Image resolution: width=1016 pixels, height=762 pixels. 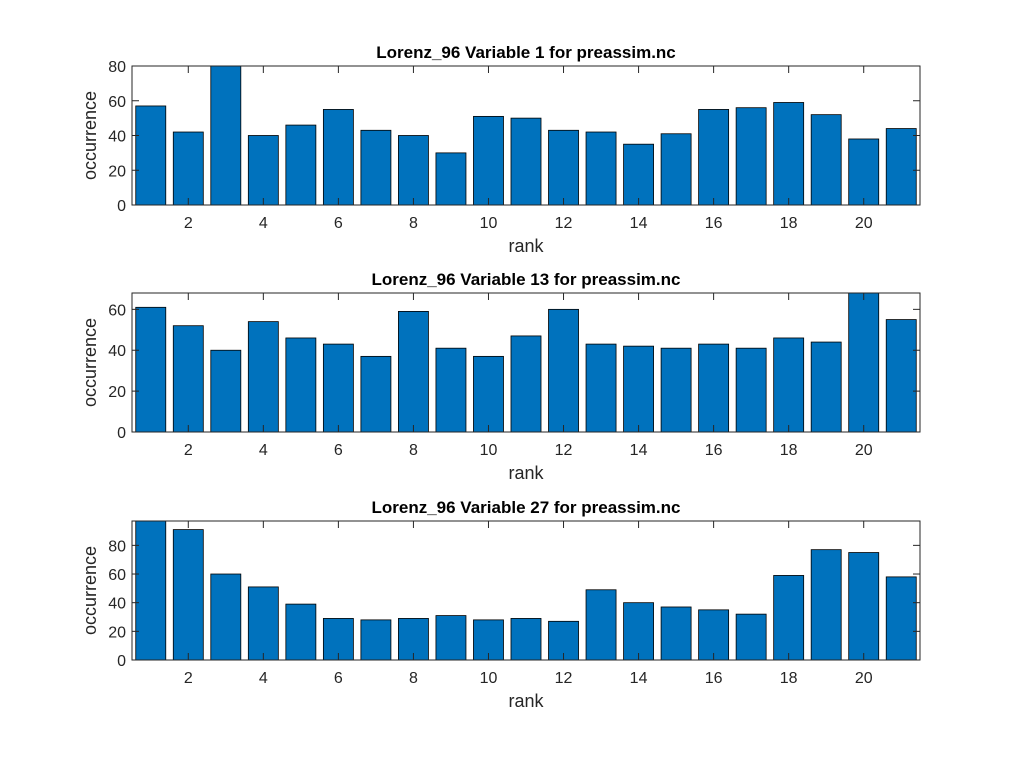 I want to click on x-tick-label: 6, so click(x=338, y=223).